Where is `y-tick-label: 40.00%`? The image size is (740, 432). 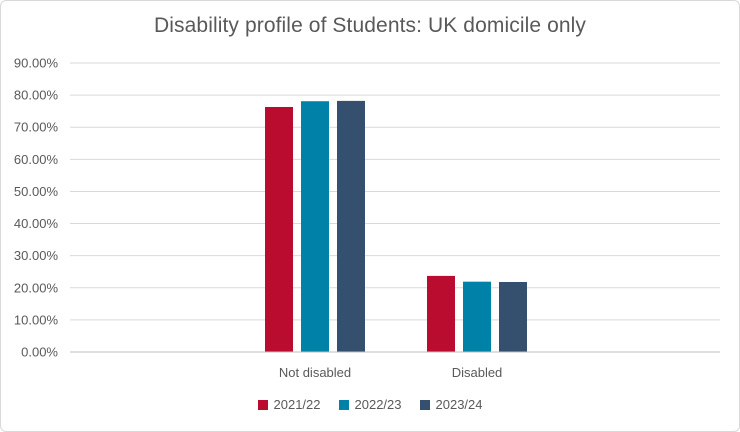
y-tick-label: 40.00% is located at coordinates (36, 223).